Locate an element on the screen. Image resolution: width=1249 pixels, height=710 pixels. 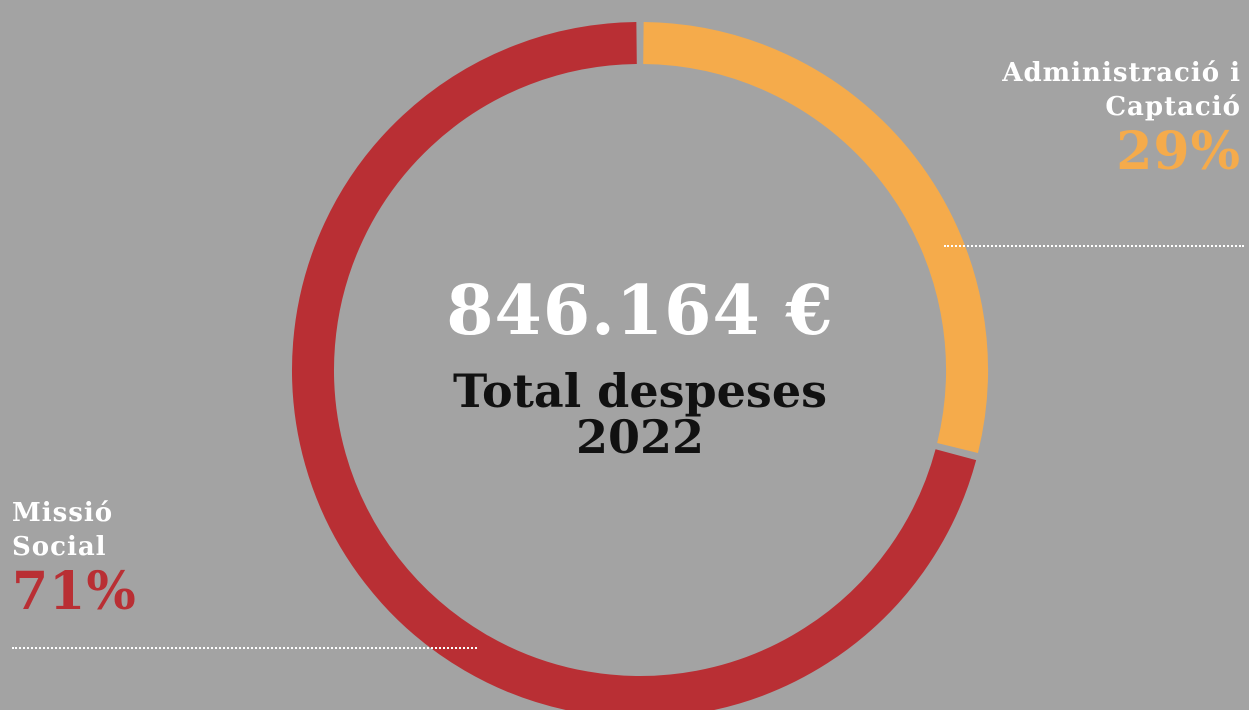
total-label: Total despeses 2022 is located at coordinates (640, 414).